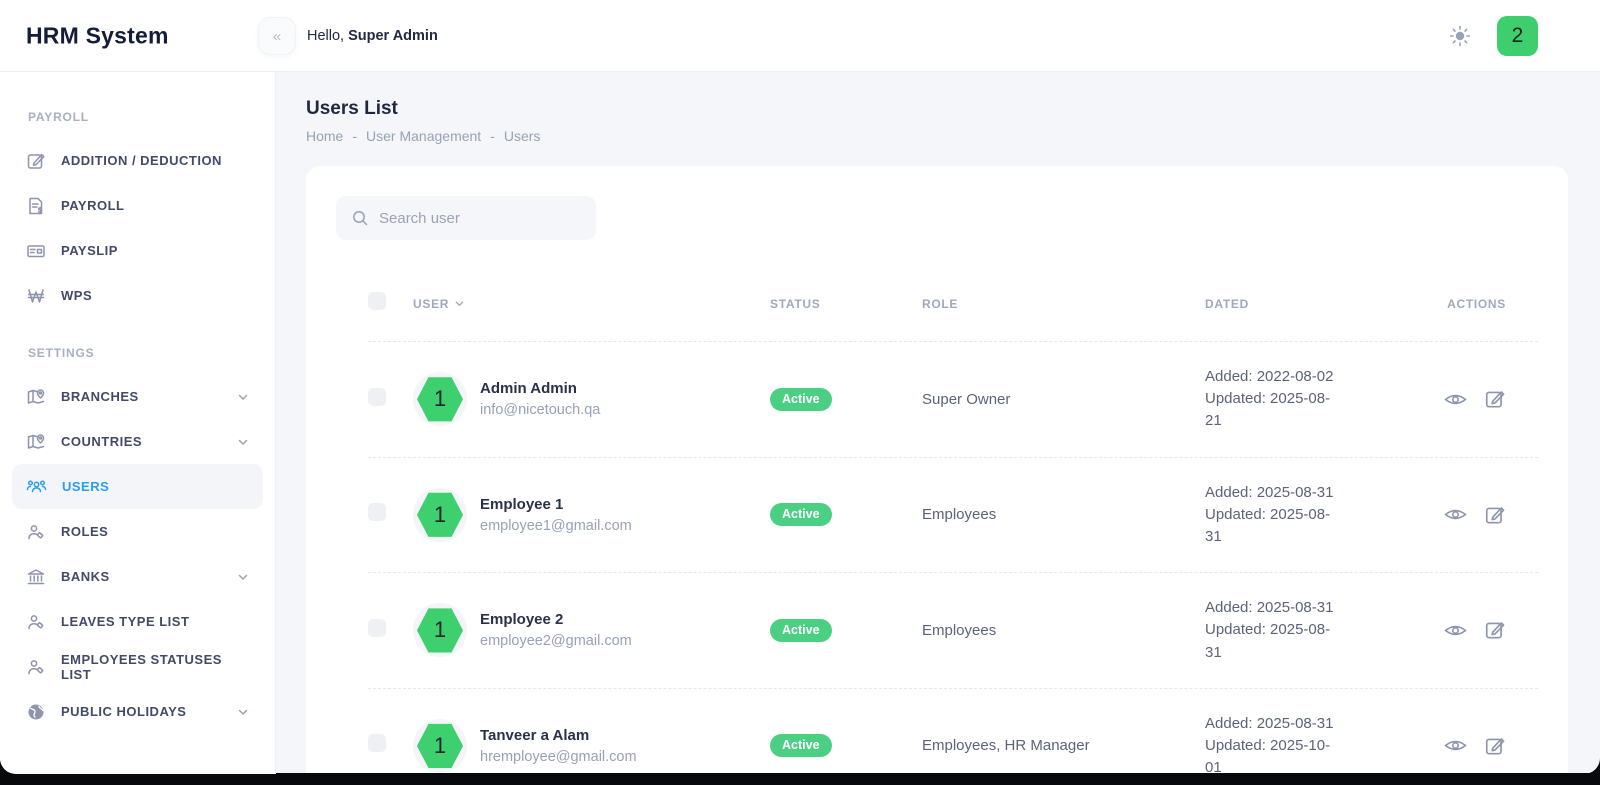  What do you see at coordinates (102, 441) in the screenshot?
I see `sidebar-item-label: COUNTRIES` at bounding box center [102, 441].